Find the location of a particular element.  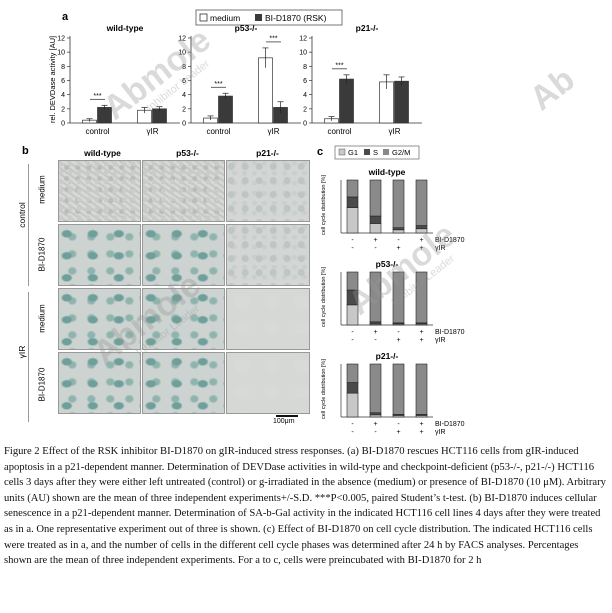

micrograph-wt-gir-medium is located at coordinates (99, 319).